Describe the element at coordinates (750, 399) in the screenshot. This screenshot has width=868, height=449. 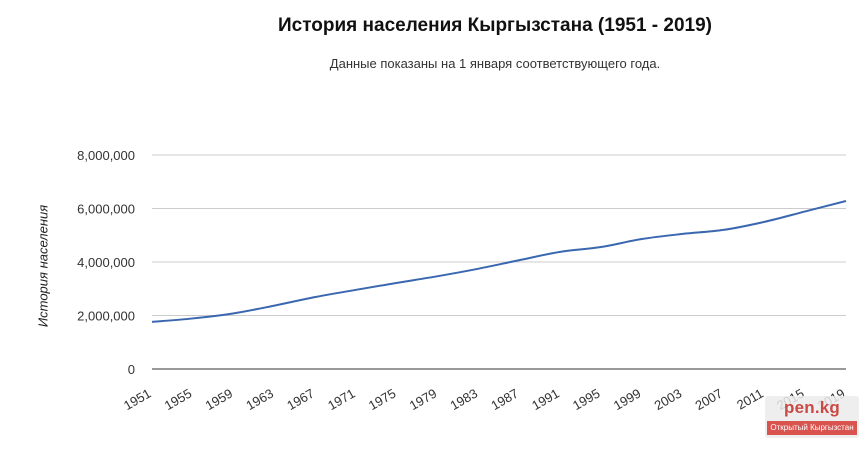
I see `x-tick-label: 2011` at that location.